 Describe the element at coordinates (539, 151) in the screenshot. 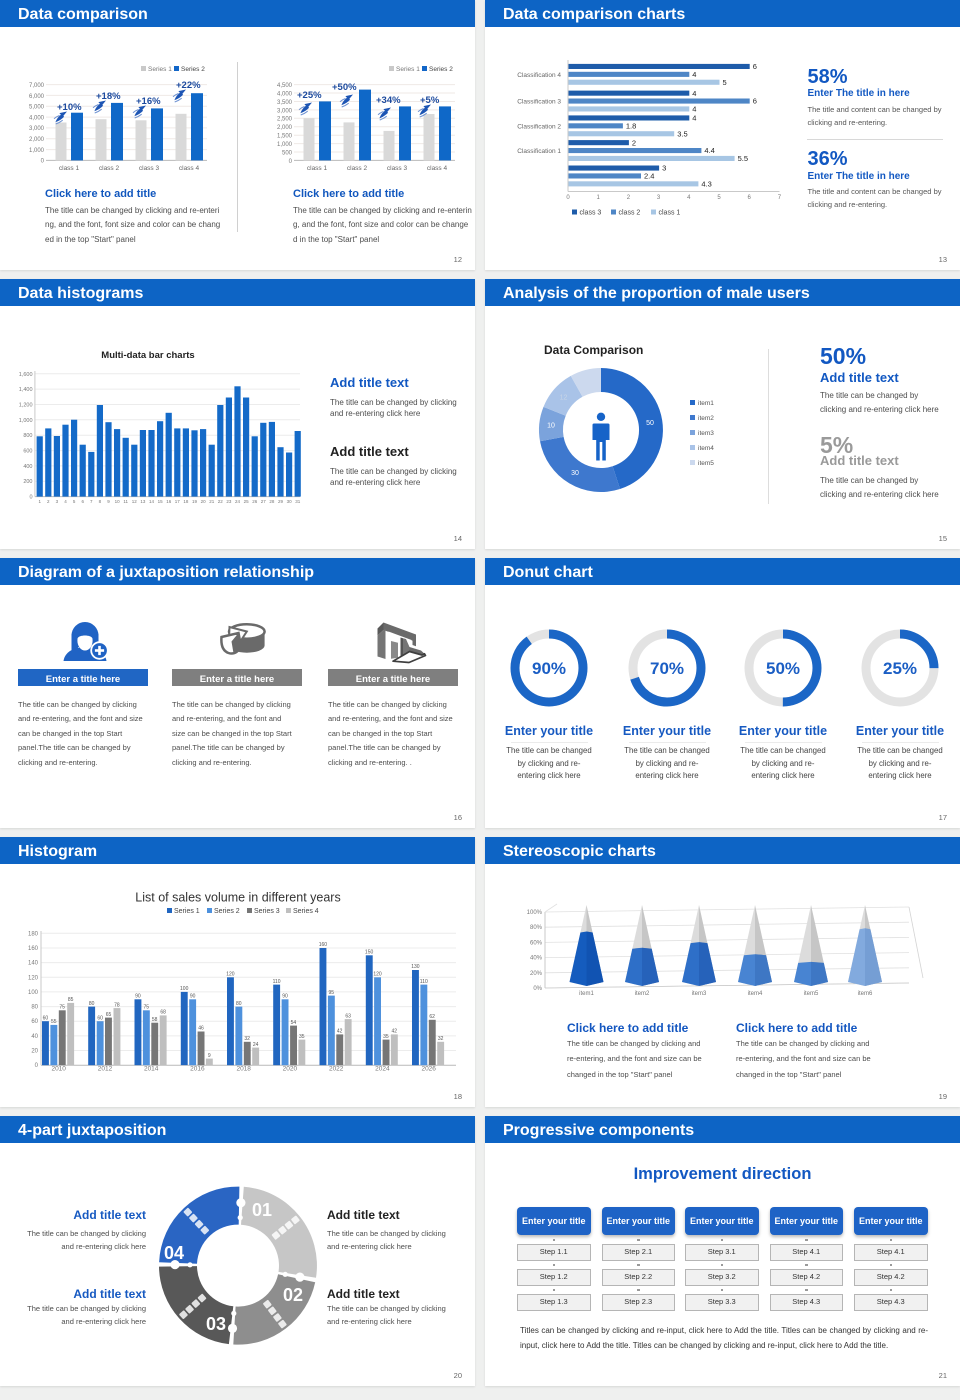

I see `svg-text: Classification 1` at that location.